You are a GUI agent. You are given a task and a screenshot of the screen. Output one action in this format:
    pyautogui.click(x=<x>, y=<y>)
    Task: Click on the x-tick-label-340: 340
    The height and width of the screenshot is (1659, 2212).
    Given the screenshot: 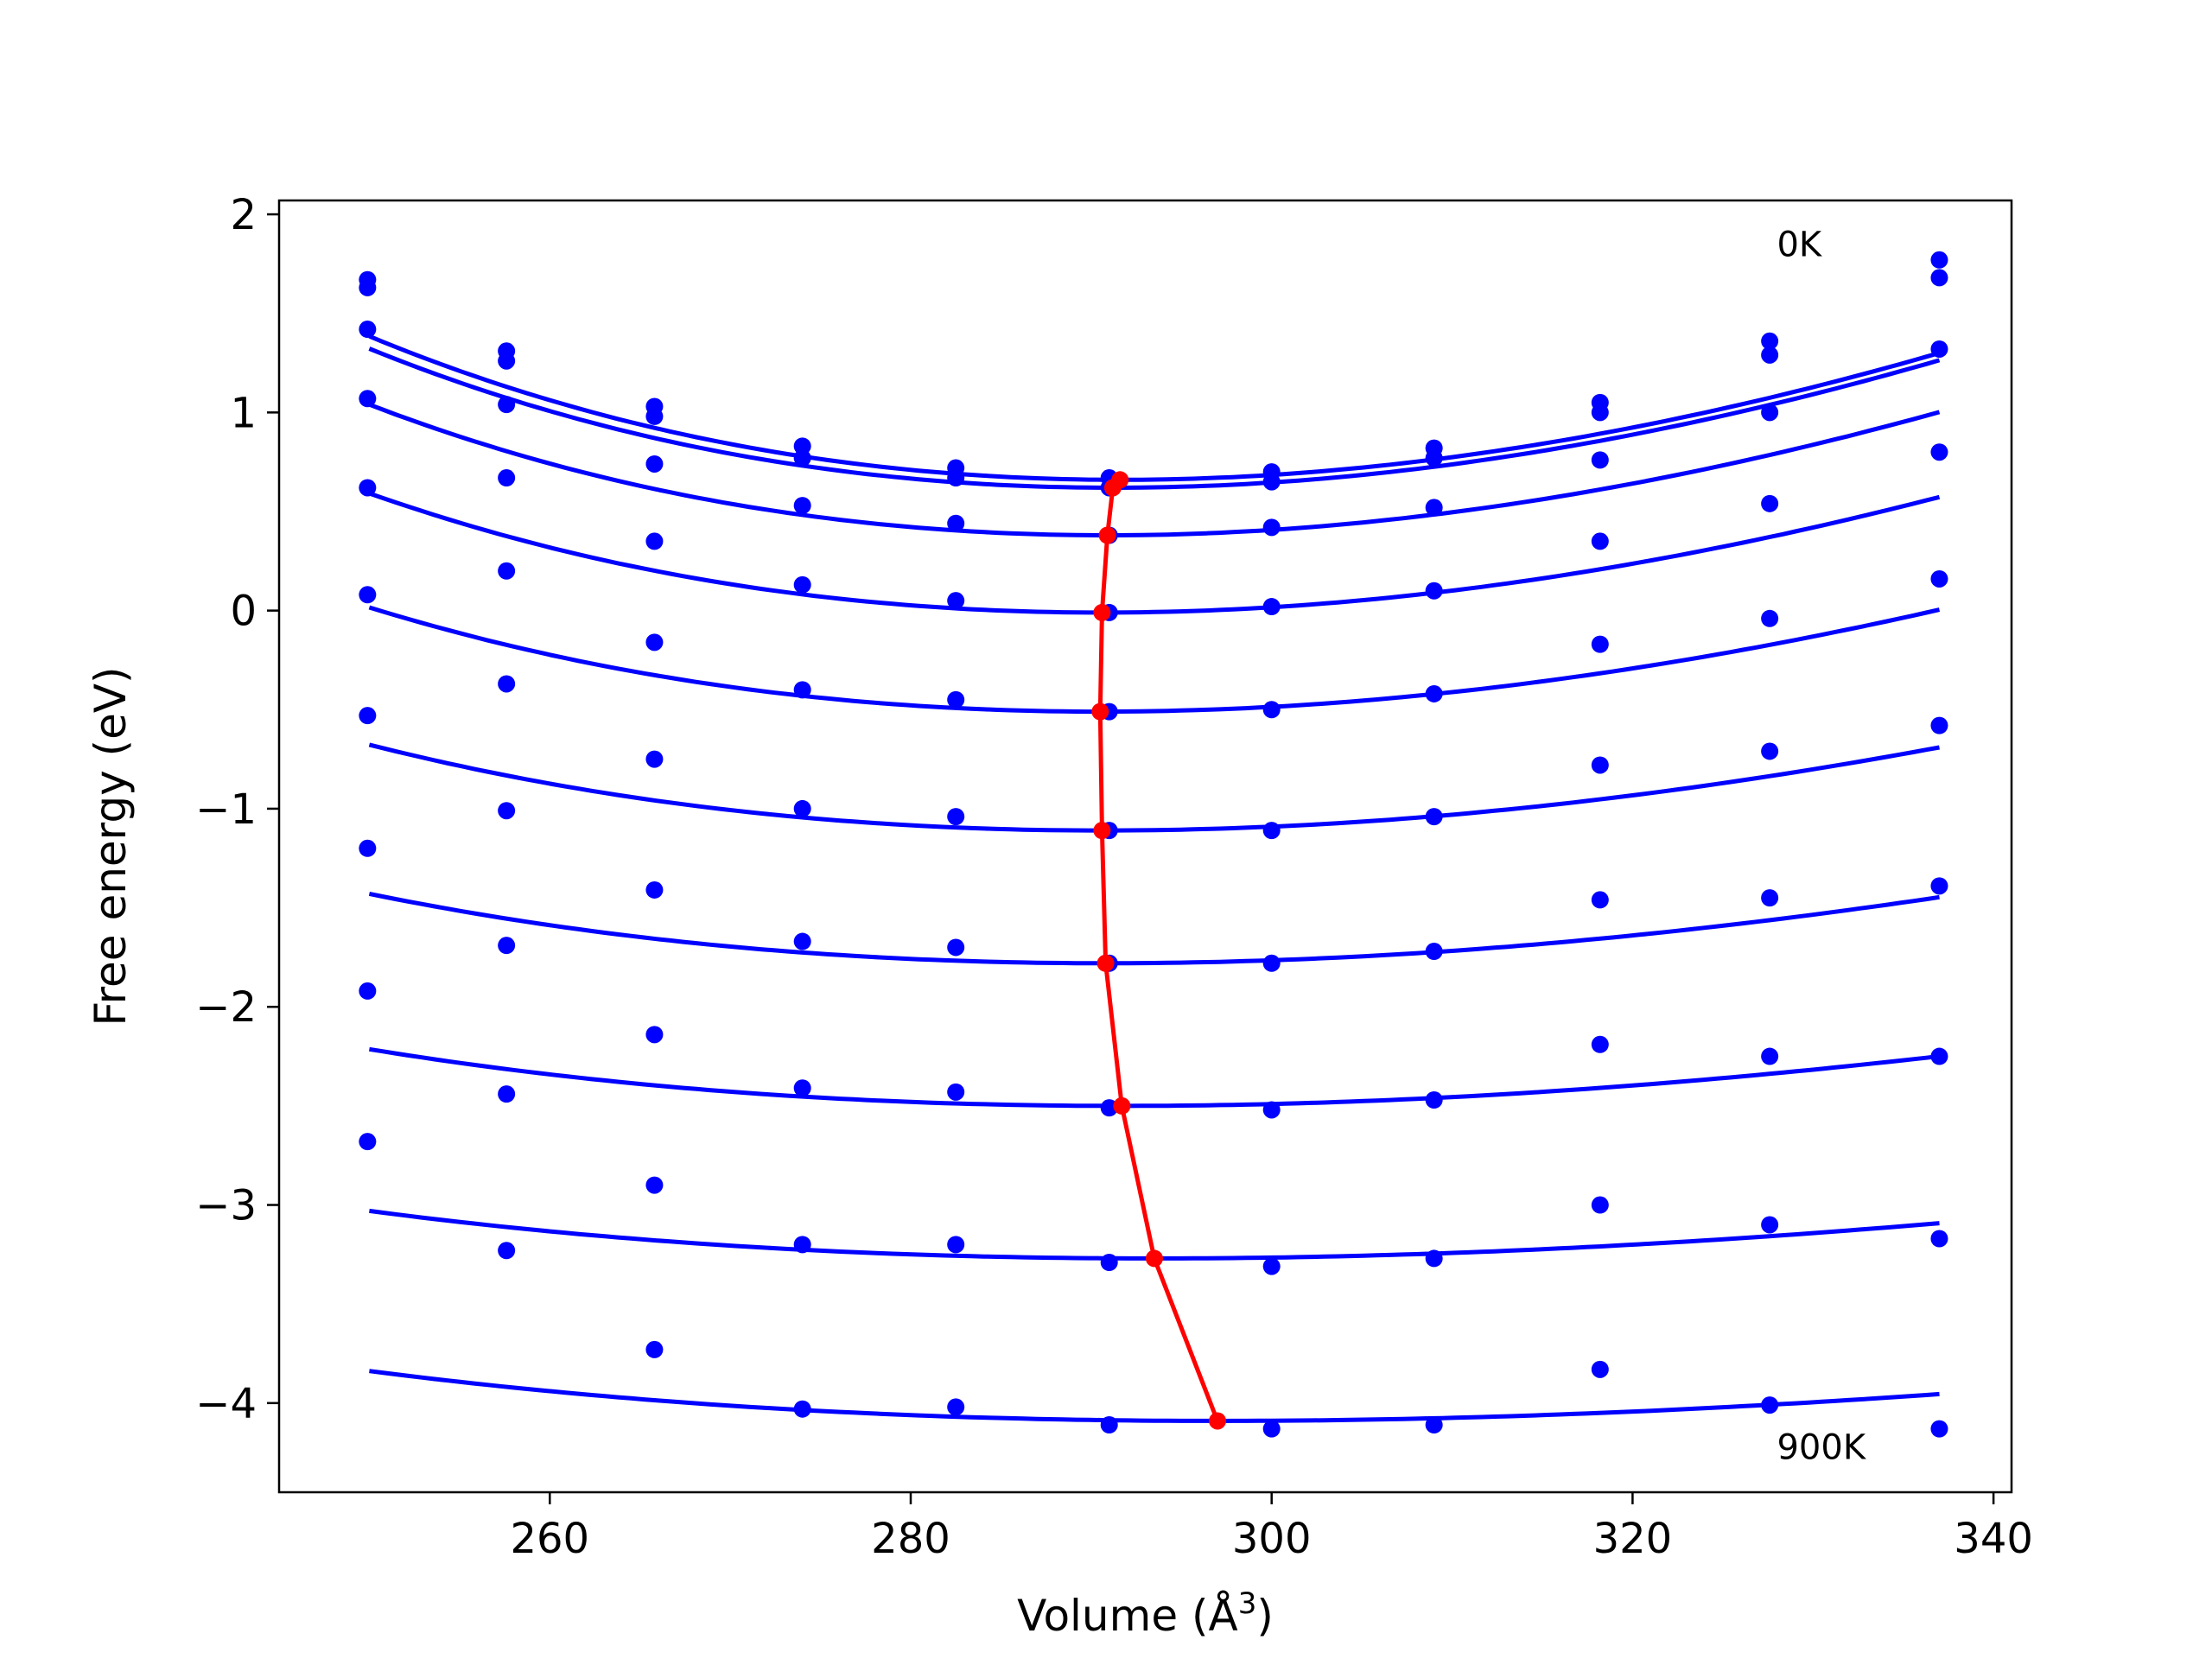 What is the action you would take?
    pyautogui.click(x=1993, y=1539)
    